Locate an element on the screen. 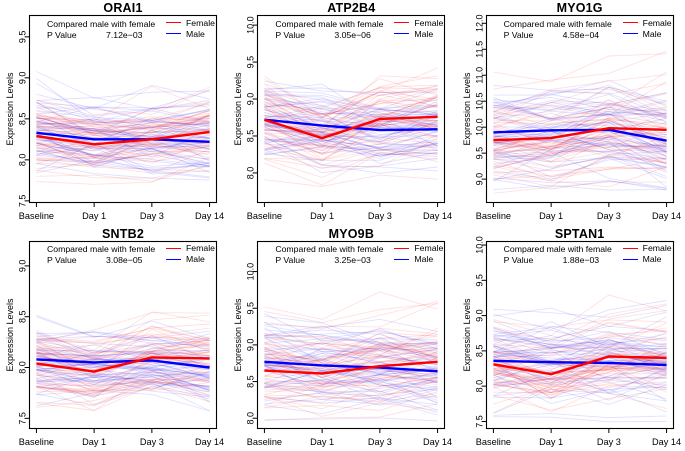 This screenshot has width=685, height=451. p-value: 1.88e−03 is located at coordinates (581, 260).